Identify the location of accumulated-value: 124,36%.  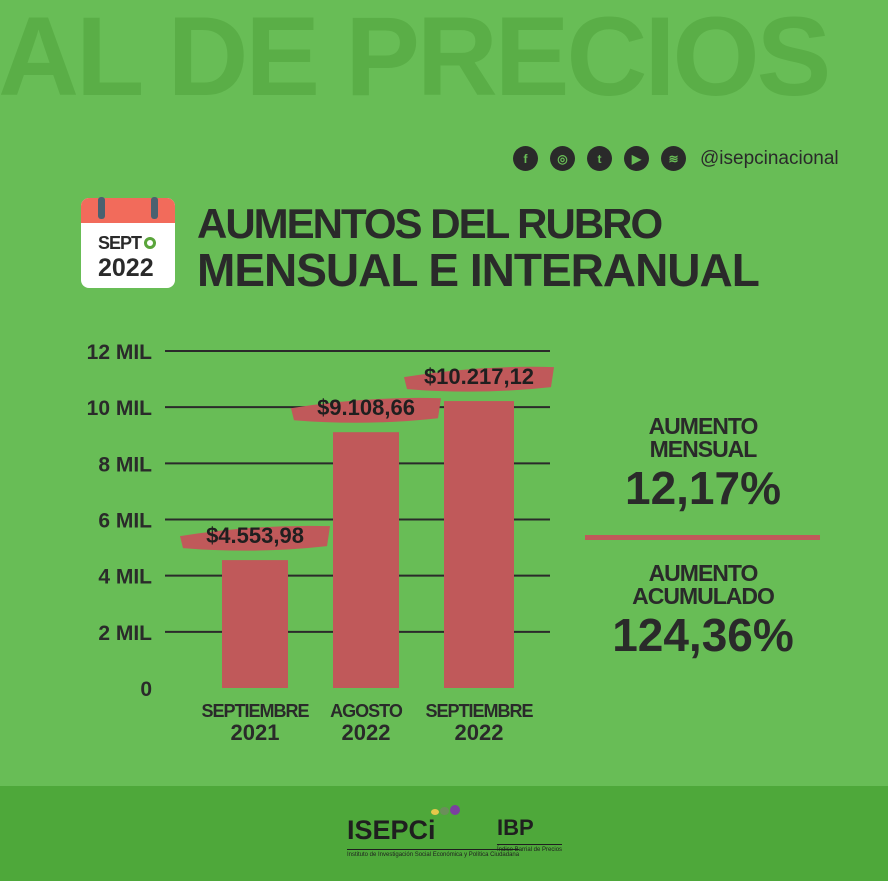
(703, 635).